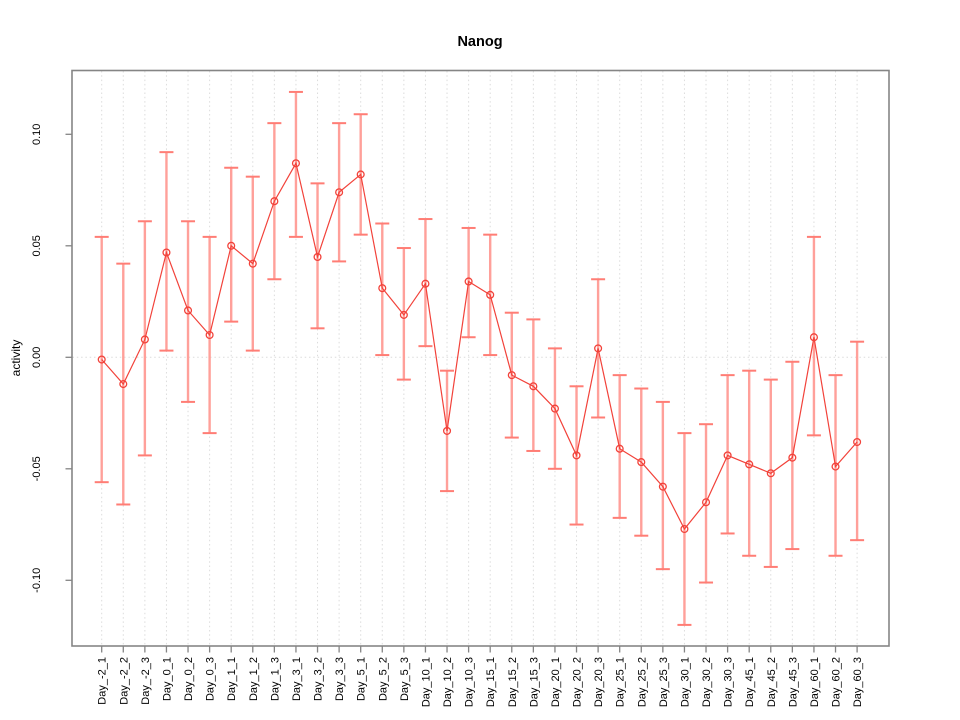 This screenshot has height=720, width=960. I want to click on x-tick-label: Day_20_3, so click(599, 682).